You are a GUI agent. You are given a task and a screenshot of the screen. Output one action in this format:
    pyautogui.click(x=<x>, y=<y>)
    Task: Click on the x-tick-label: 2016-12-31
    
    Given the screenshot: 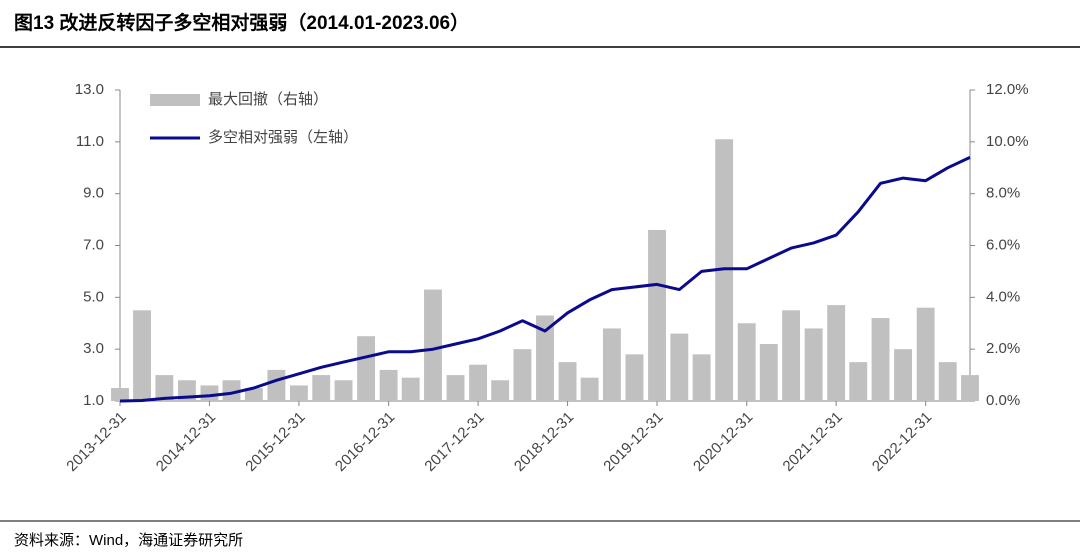 What is the action you would take?
    pyautogui.click(x=365, y=442)
    